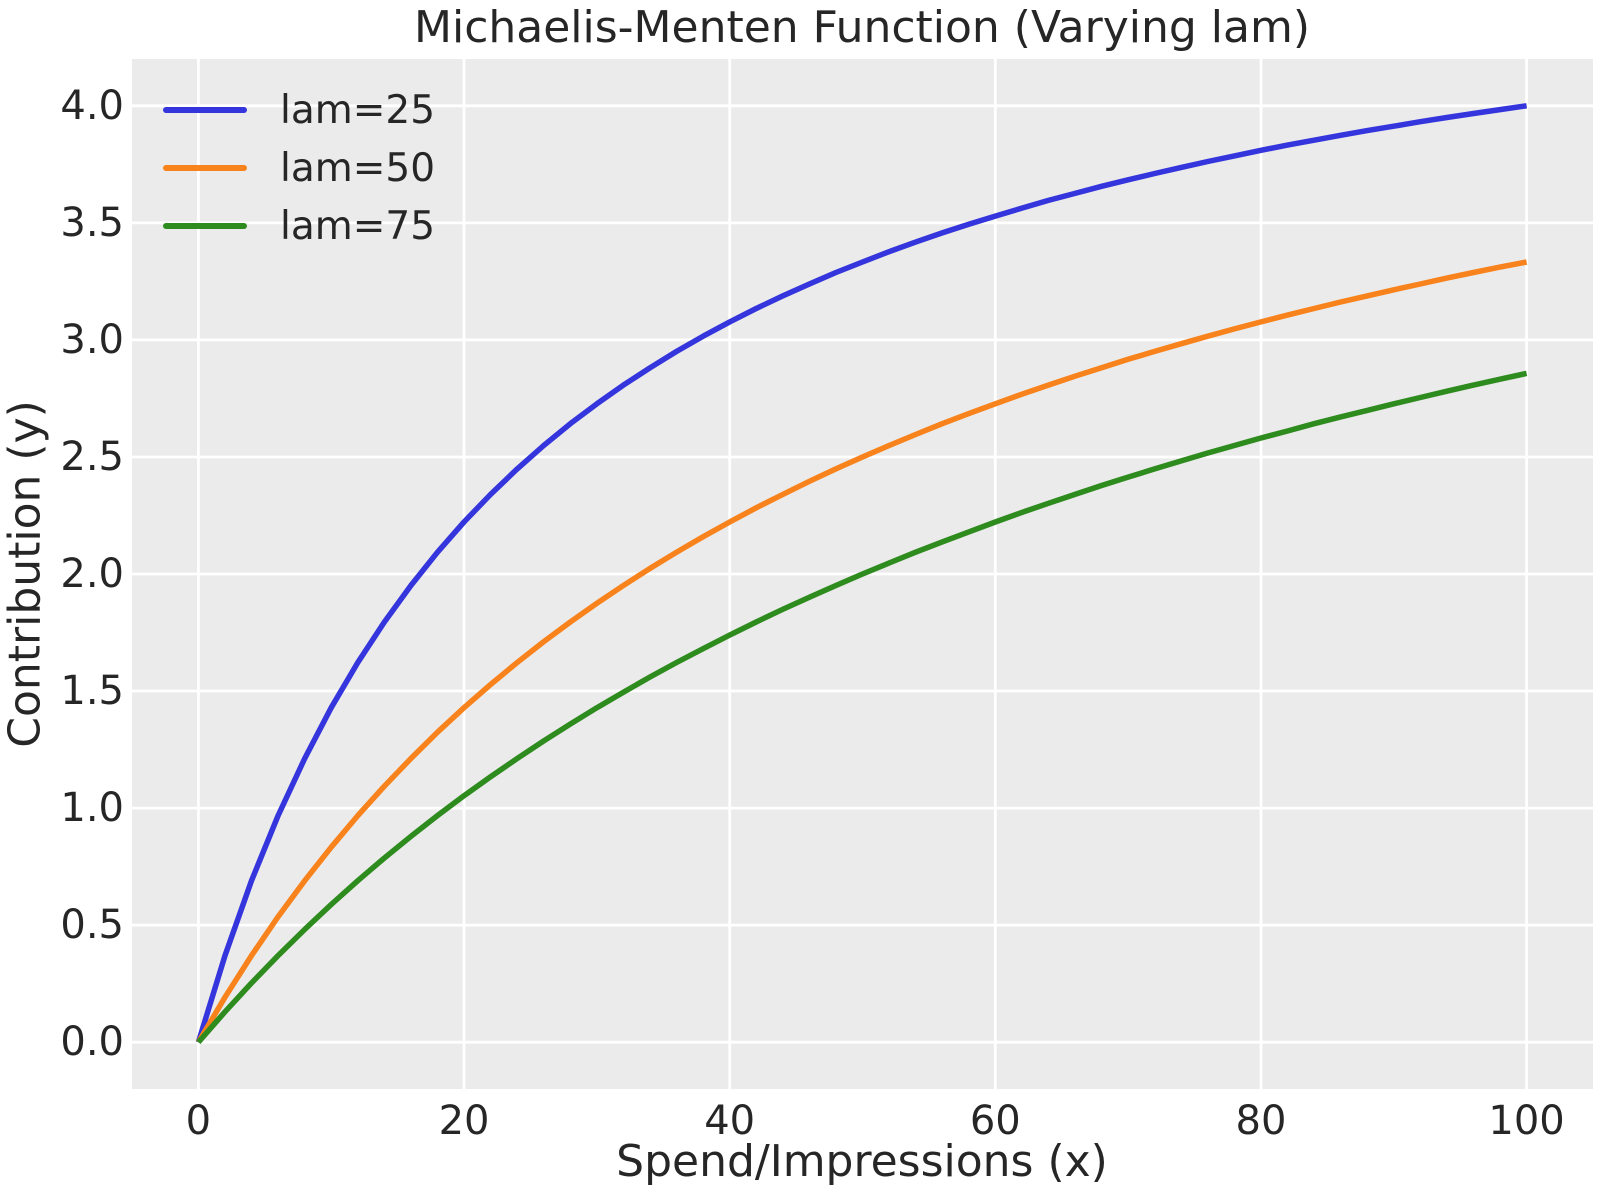 This screenshot has width=1600, height=1200. What do you see at coordinates (862, 1161) in the screenshot?
I see `x-axis-label: Spend/Impressions (x)` at bounding box center [862, 1161].